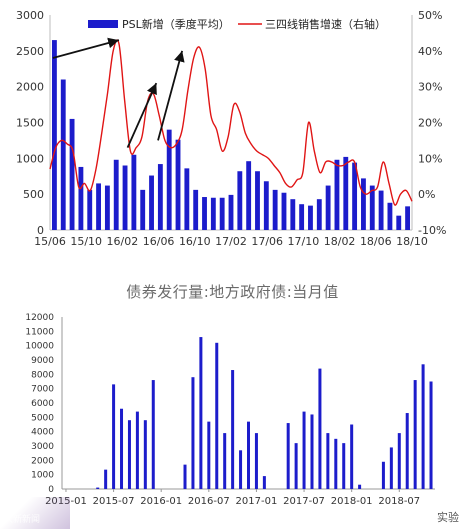  Describe the element at coordinates (161, 501) in the screenshot. I see `x-tick-label: 2016-01` at that location.